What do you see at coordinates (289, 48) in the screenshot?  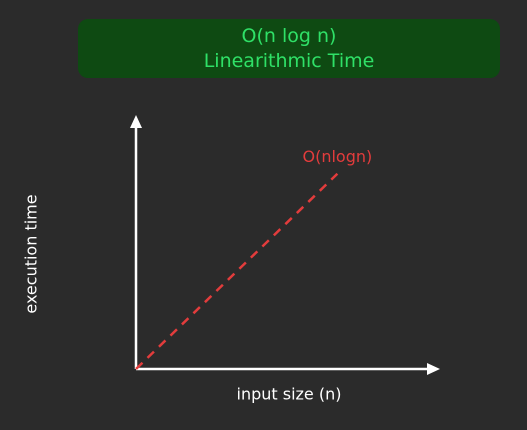 I see `title-banner: O(n log n) Linearithmic Time` at bounding box center [289, 48].